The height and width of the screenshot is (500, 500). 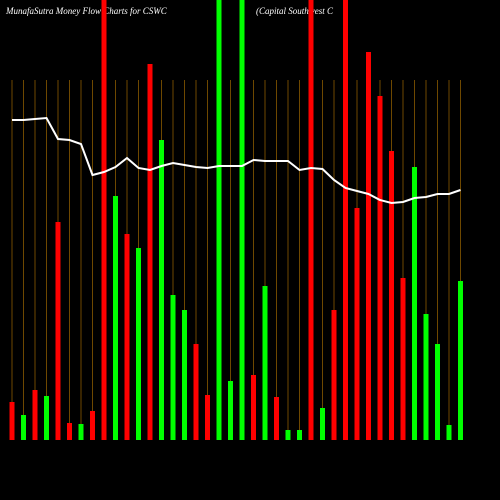 I want to click on chart-title: MunafaSutra Money Flow Charts for CSWC, so click(x=86, y=11).